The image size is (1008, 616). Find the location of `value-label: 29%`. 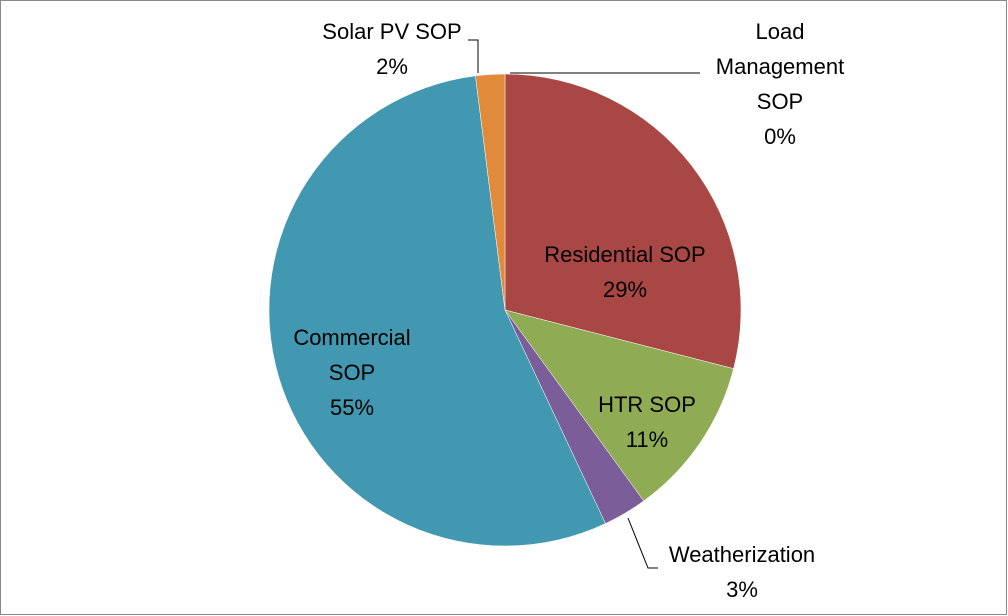

value-label: 29% is located at coordinates (625, 289).